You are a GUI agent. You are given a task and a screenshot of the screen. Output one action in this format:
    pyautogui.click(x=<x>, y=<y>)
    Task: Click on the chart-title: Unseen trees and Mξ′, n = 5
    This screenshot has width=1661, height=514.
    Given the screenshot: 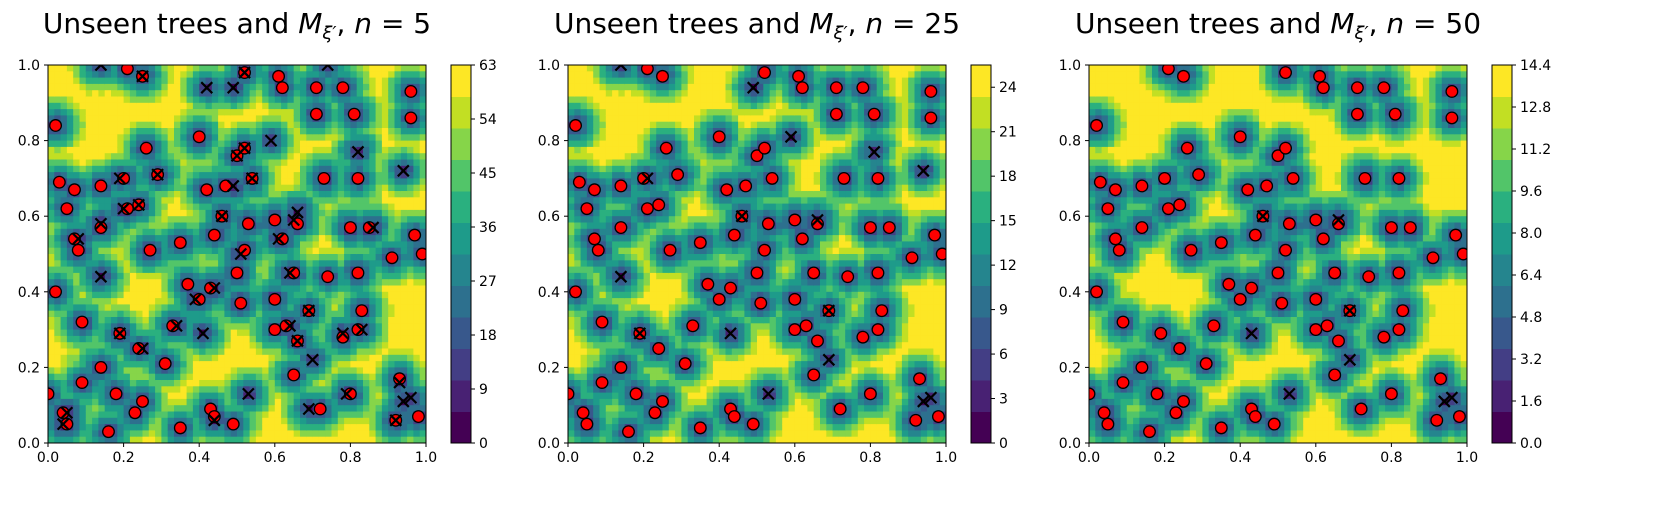 What is the action you would take?
    pyautogui.click(x=237, y=25)
    